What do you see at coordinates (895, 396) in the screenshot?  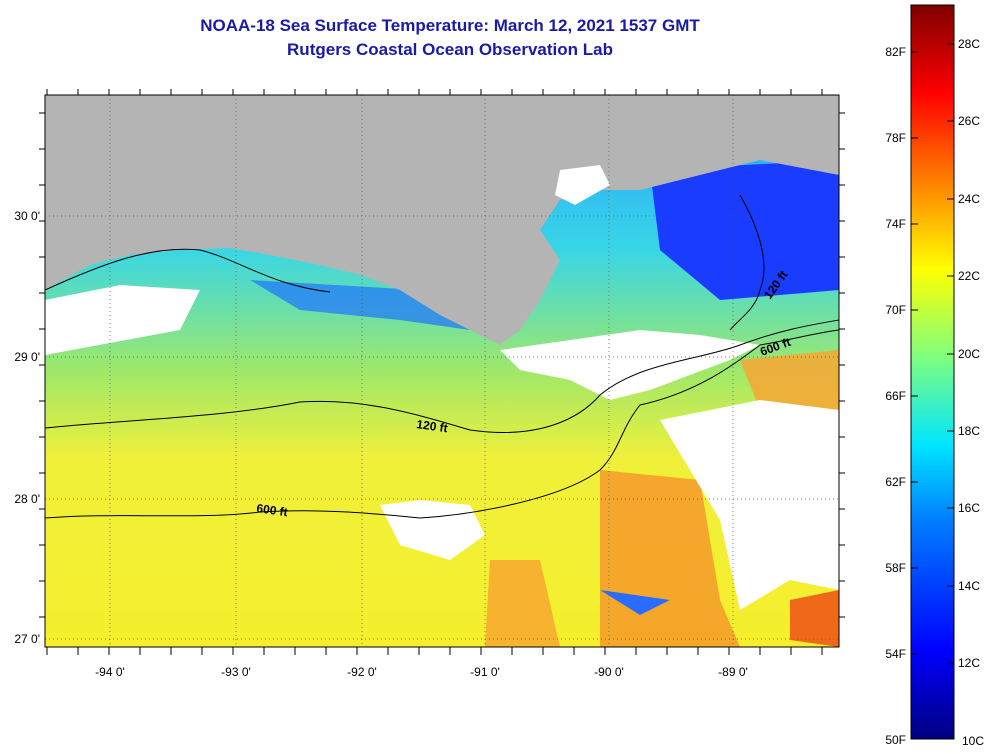 I see `colorbar-f-label: 66F` at bounding box center [895, 396].